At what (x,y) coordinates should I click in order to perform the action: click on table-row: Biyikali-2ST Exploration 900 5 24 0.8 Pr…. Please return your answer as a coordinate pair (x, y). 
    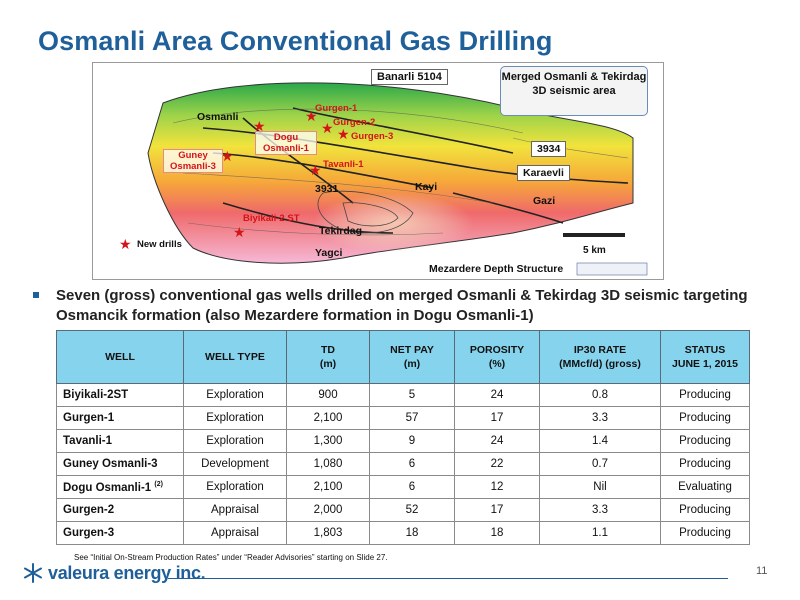
    Looking at the image, I should click on (403, 395).